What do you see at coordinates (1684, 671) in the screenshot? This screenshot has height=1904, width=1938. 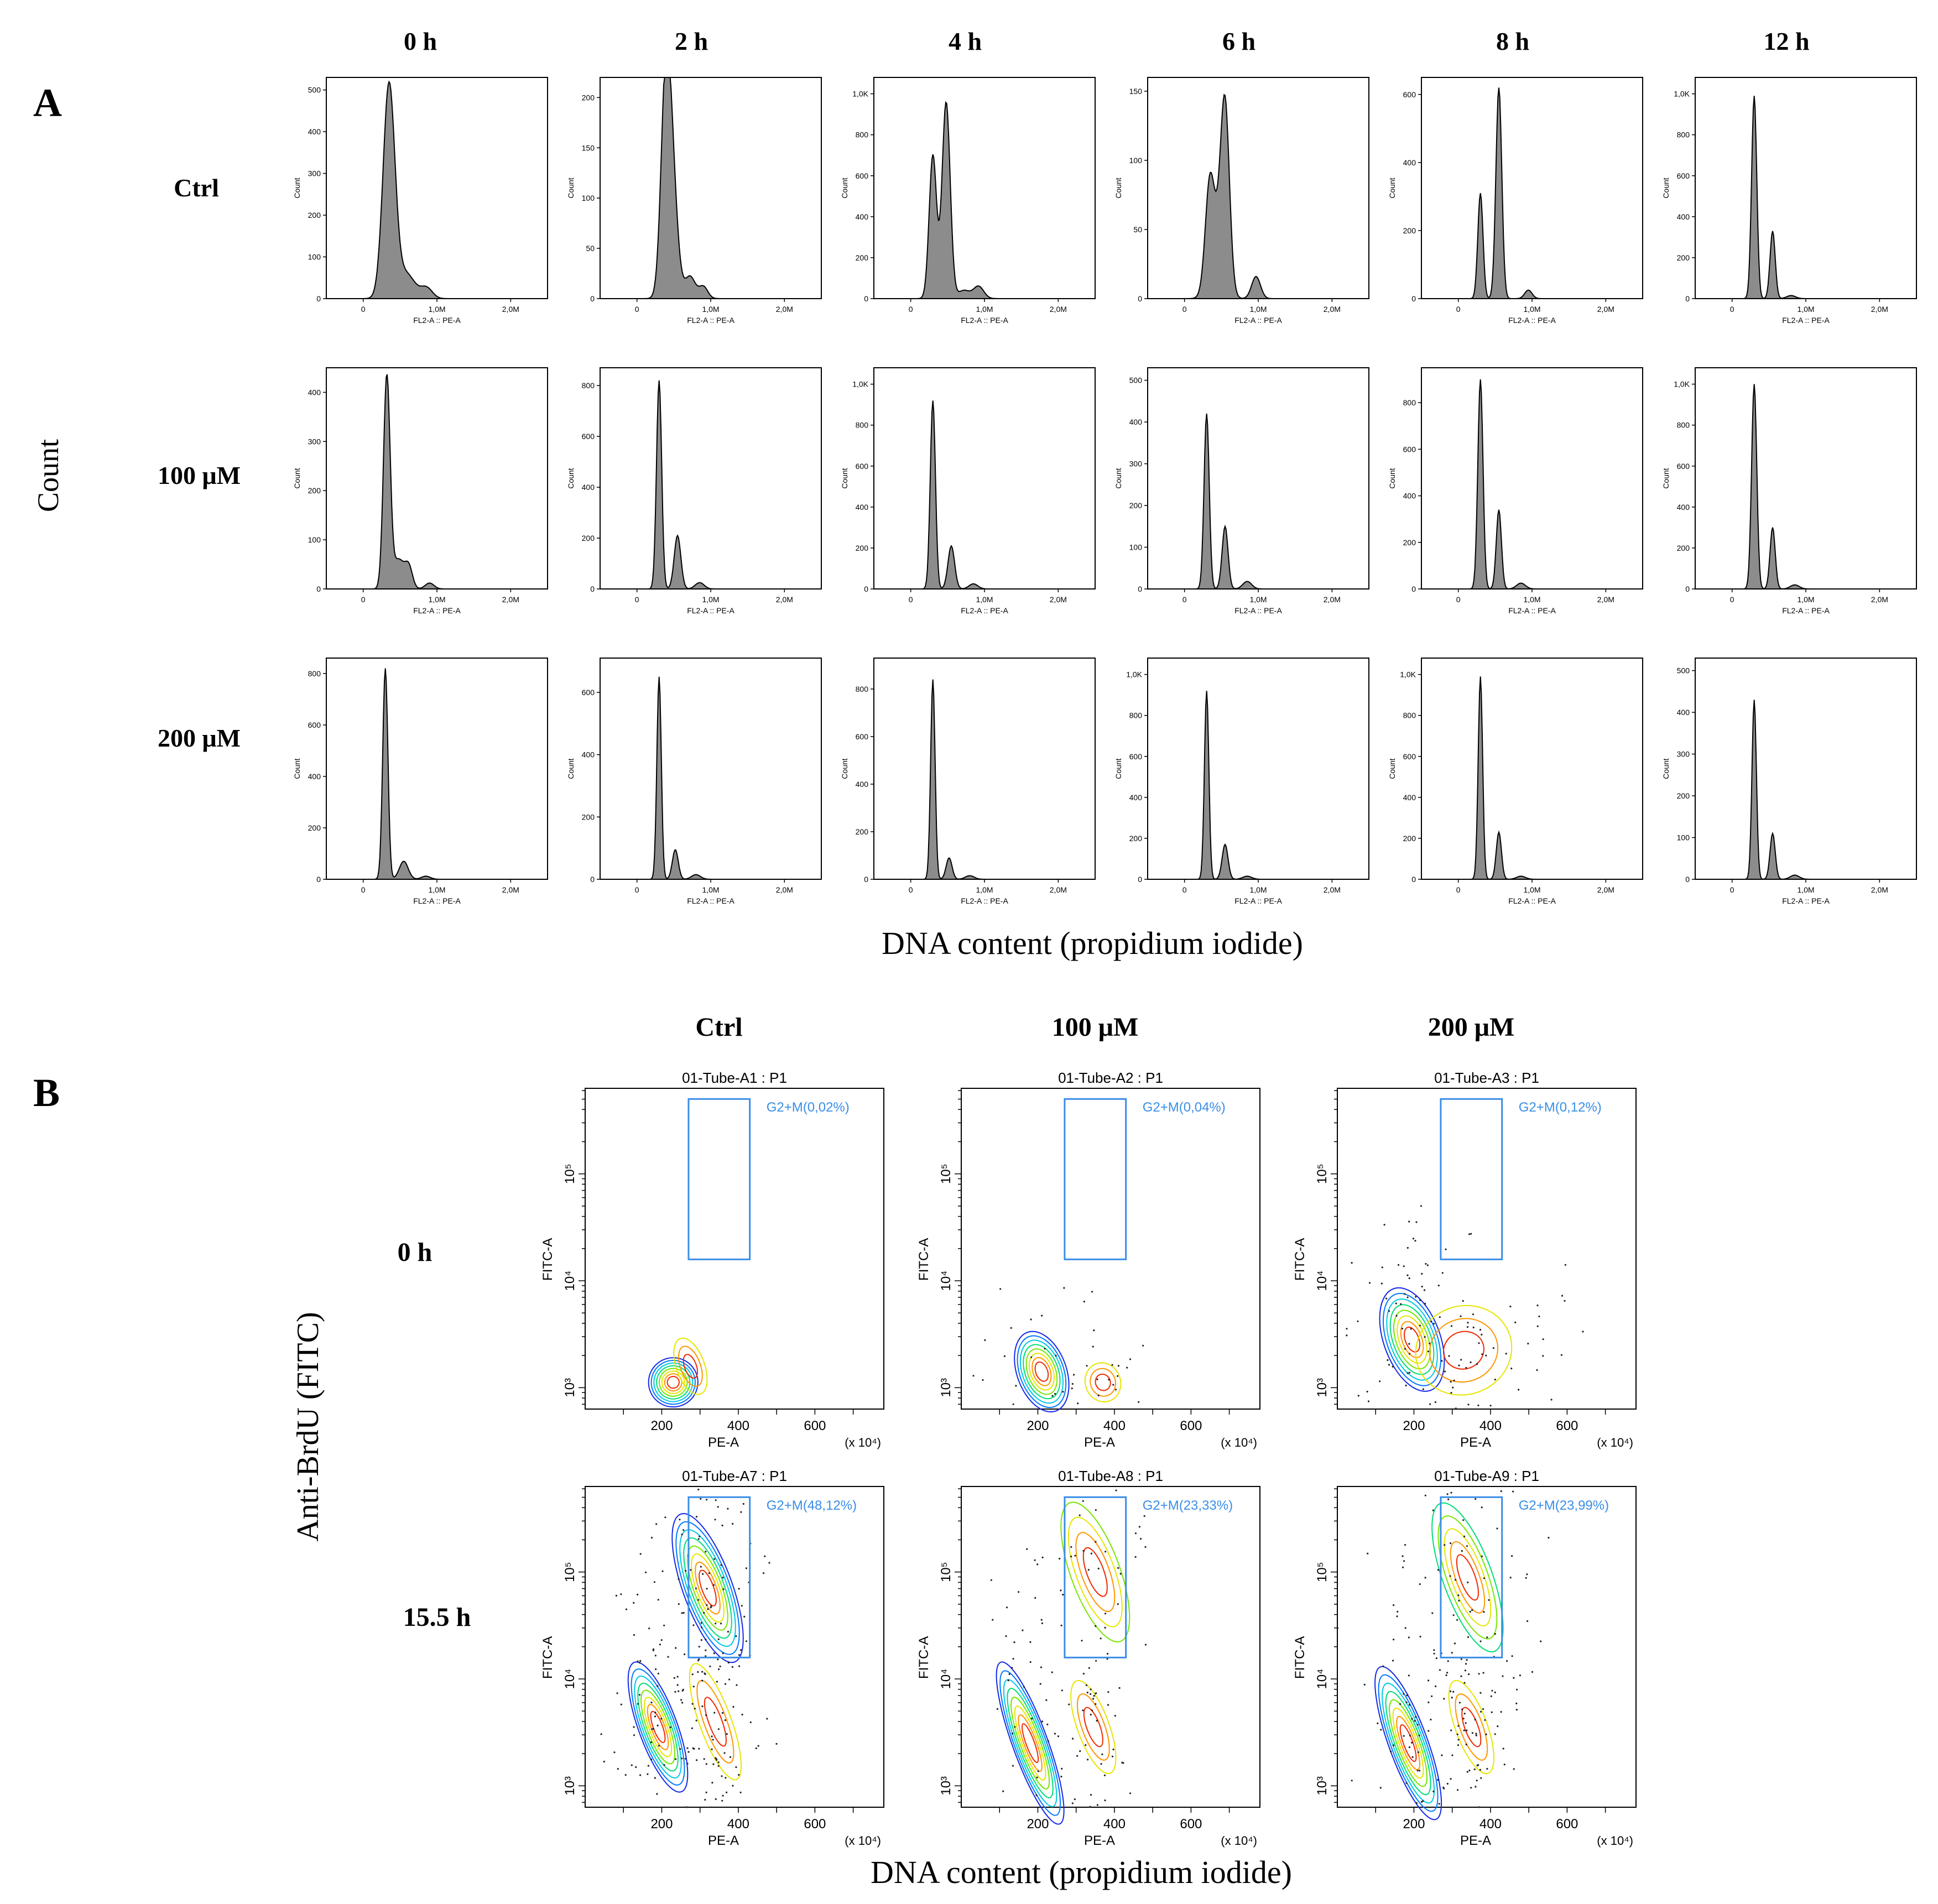 I see `y-tick-label: 500` at bounding box center [1684, 671].